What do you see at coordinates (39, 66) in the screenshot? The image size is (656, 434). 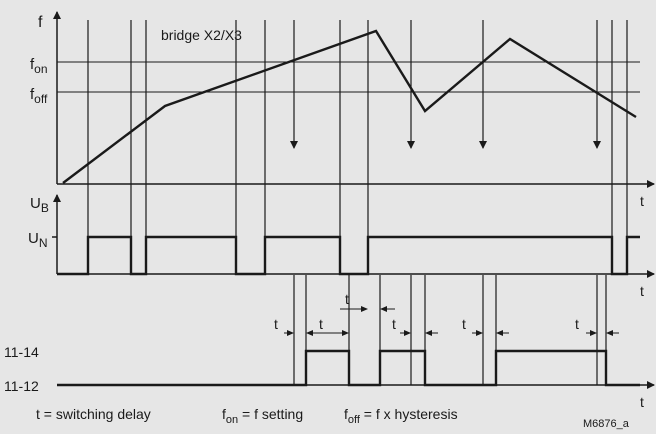 I see `fon-label: fon` at bounding box center [39, 66].